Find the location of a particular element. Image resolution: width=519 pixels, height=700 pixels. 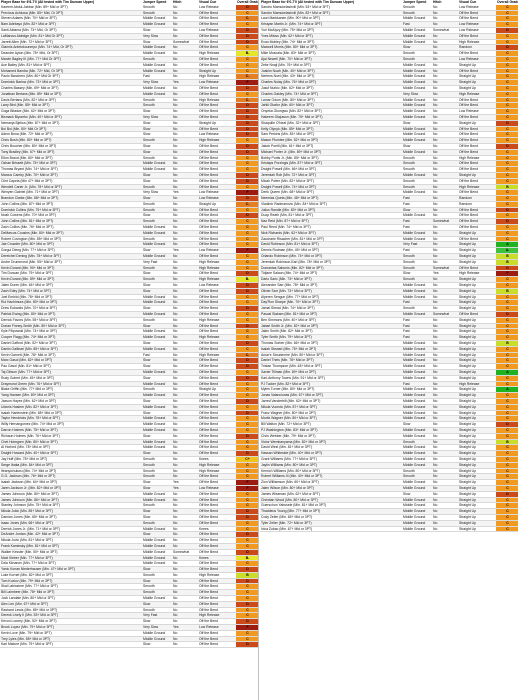

jumper-speed-cell: Fast is located at coordinates (406, 24).